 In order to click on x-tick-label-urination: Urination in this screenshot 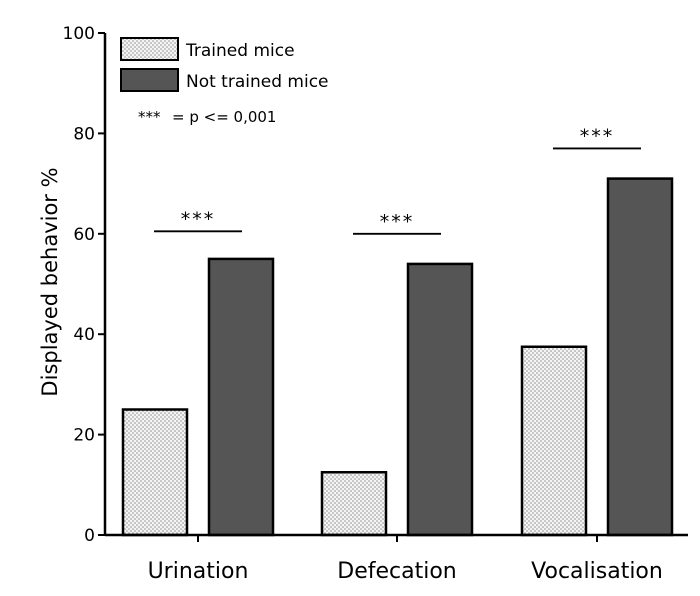, I will do `click(198, 571)`.